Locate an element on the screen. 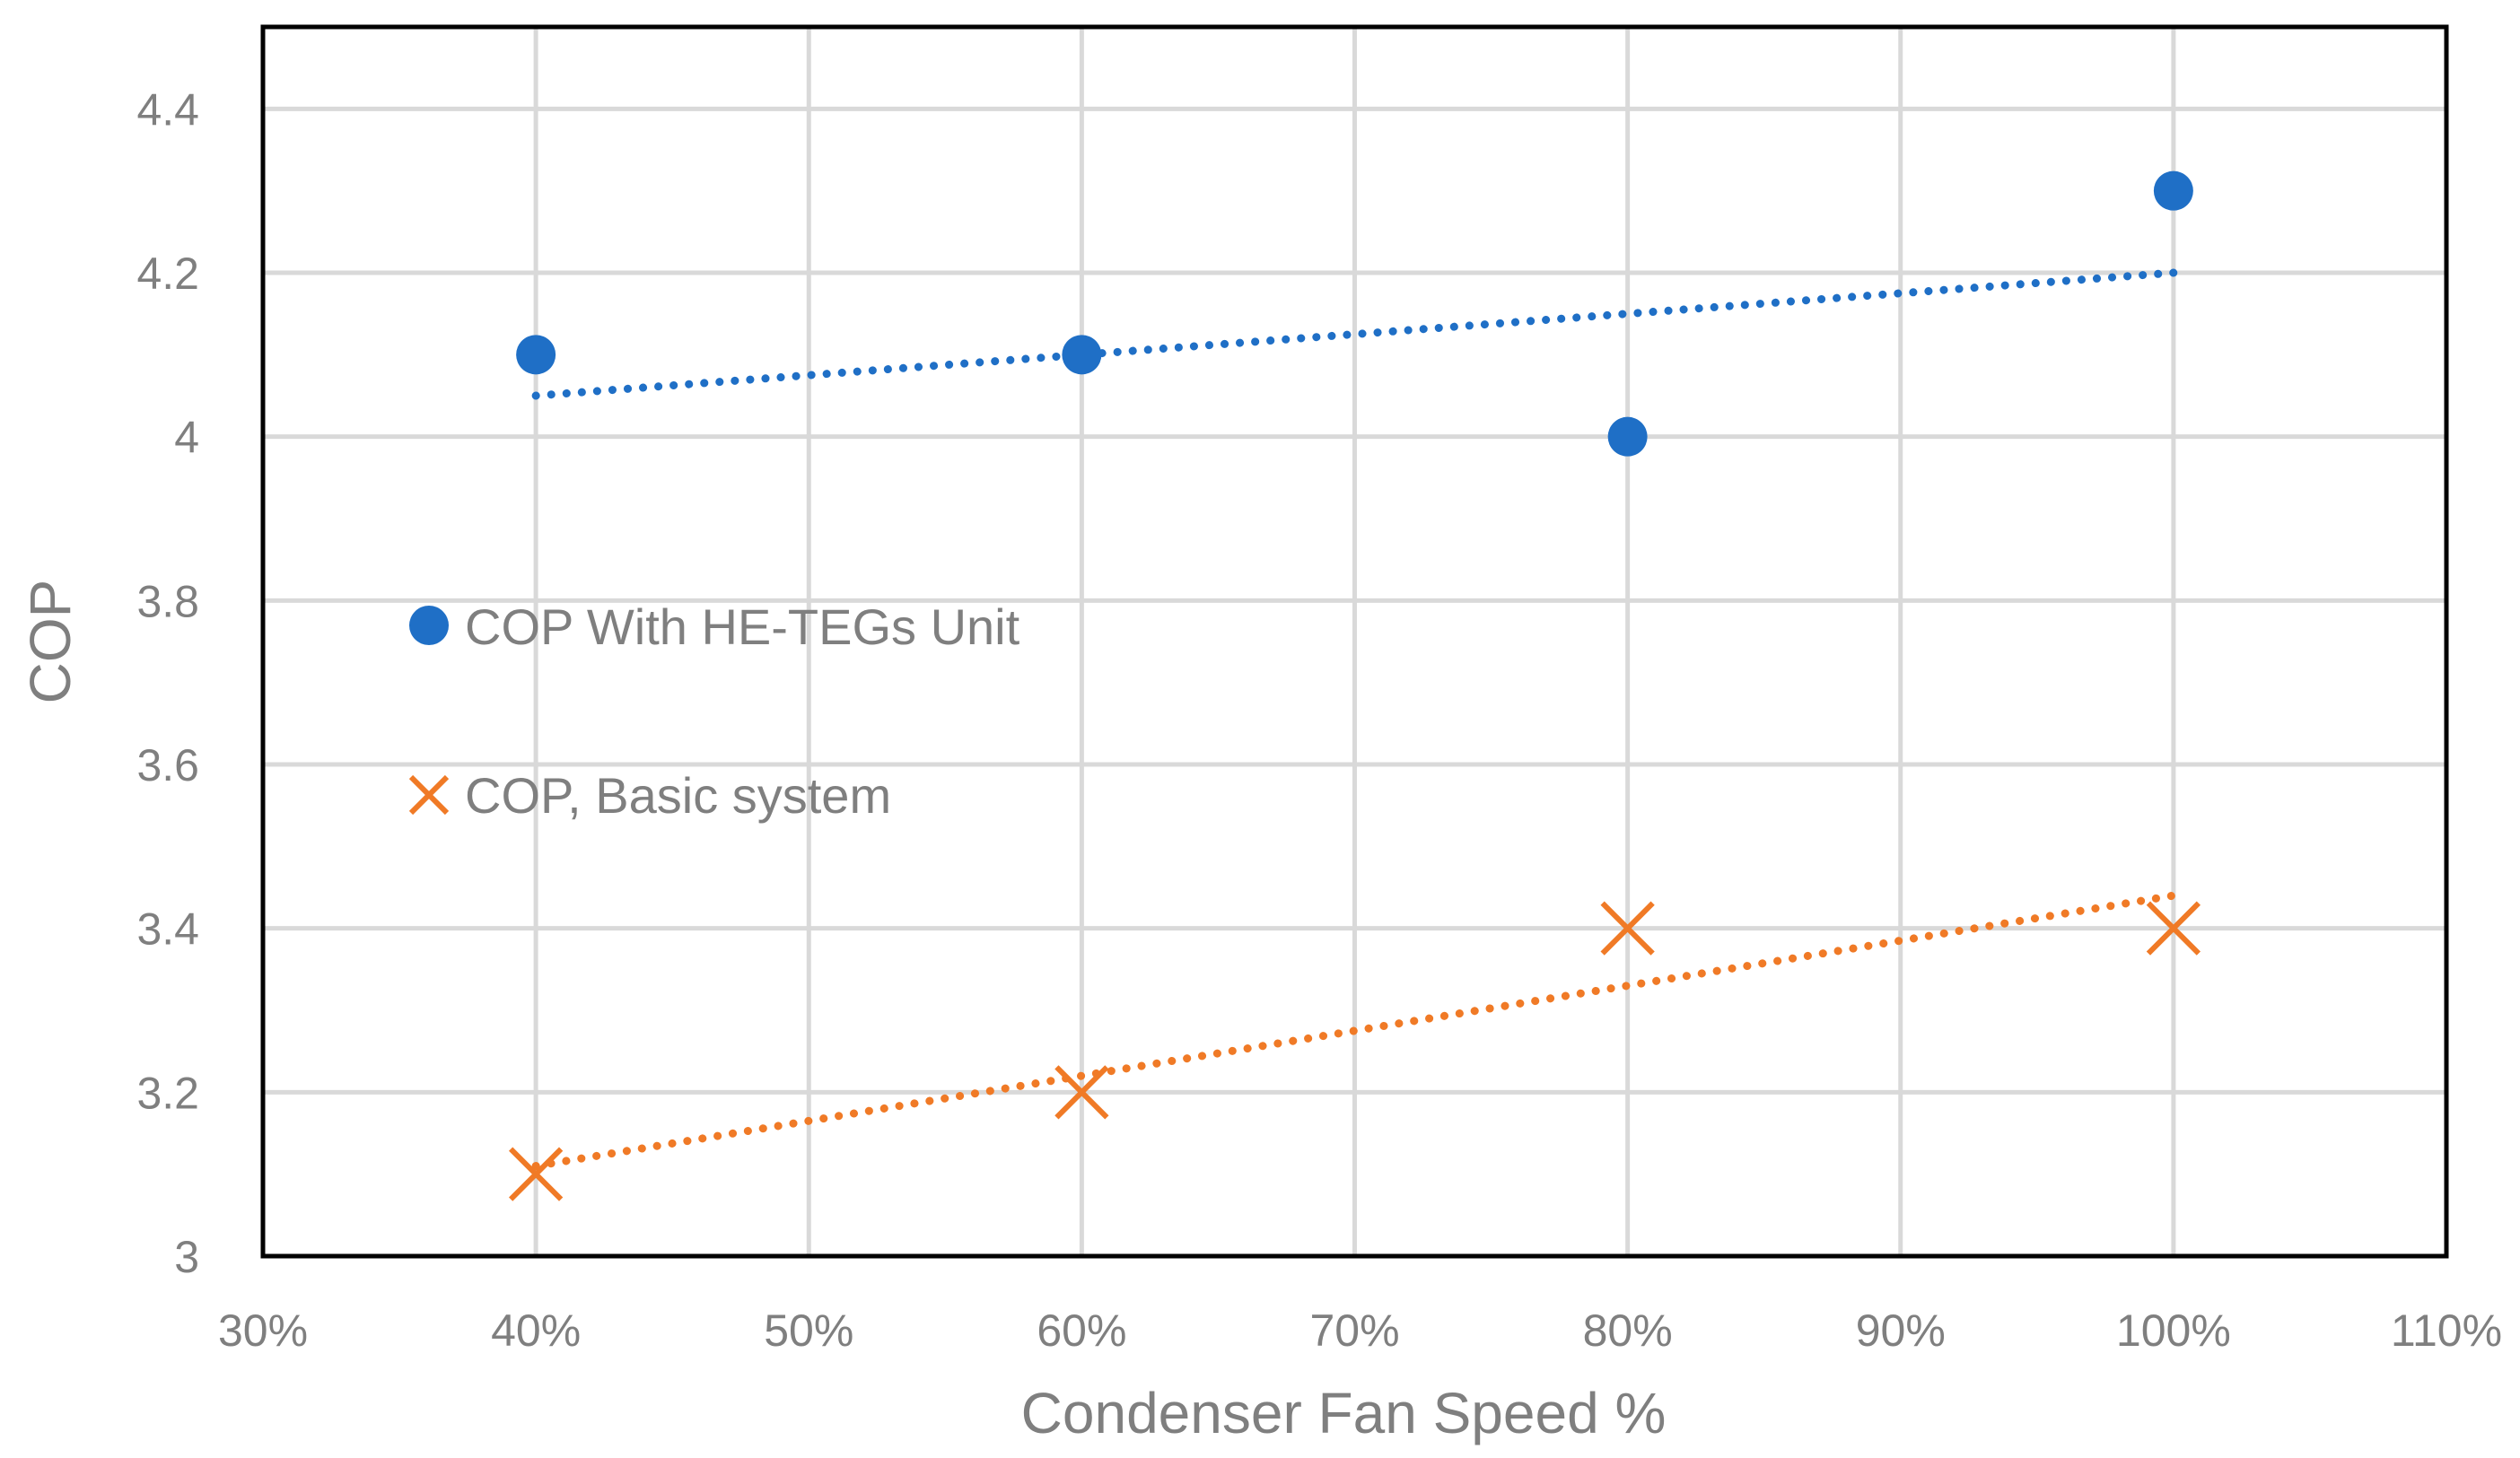 The image size is (2520, 1458). x-tick-label: 60% is located at coordinates (1082, 1330).